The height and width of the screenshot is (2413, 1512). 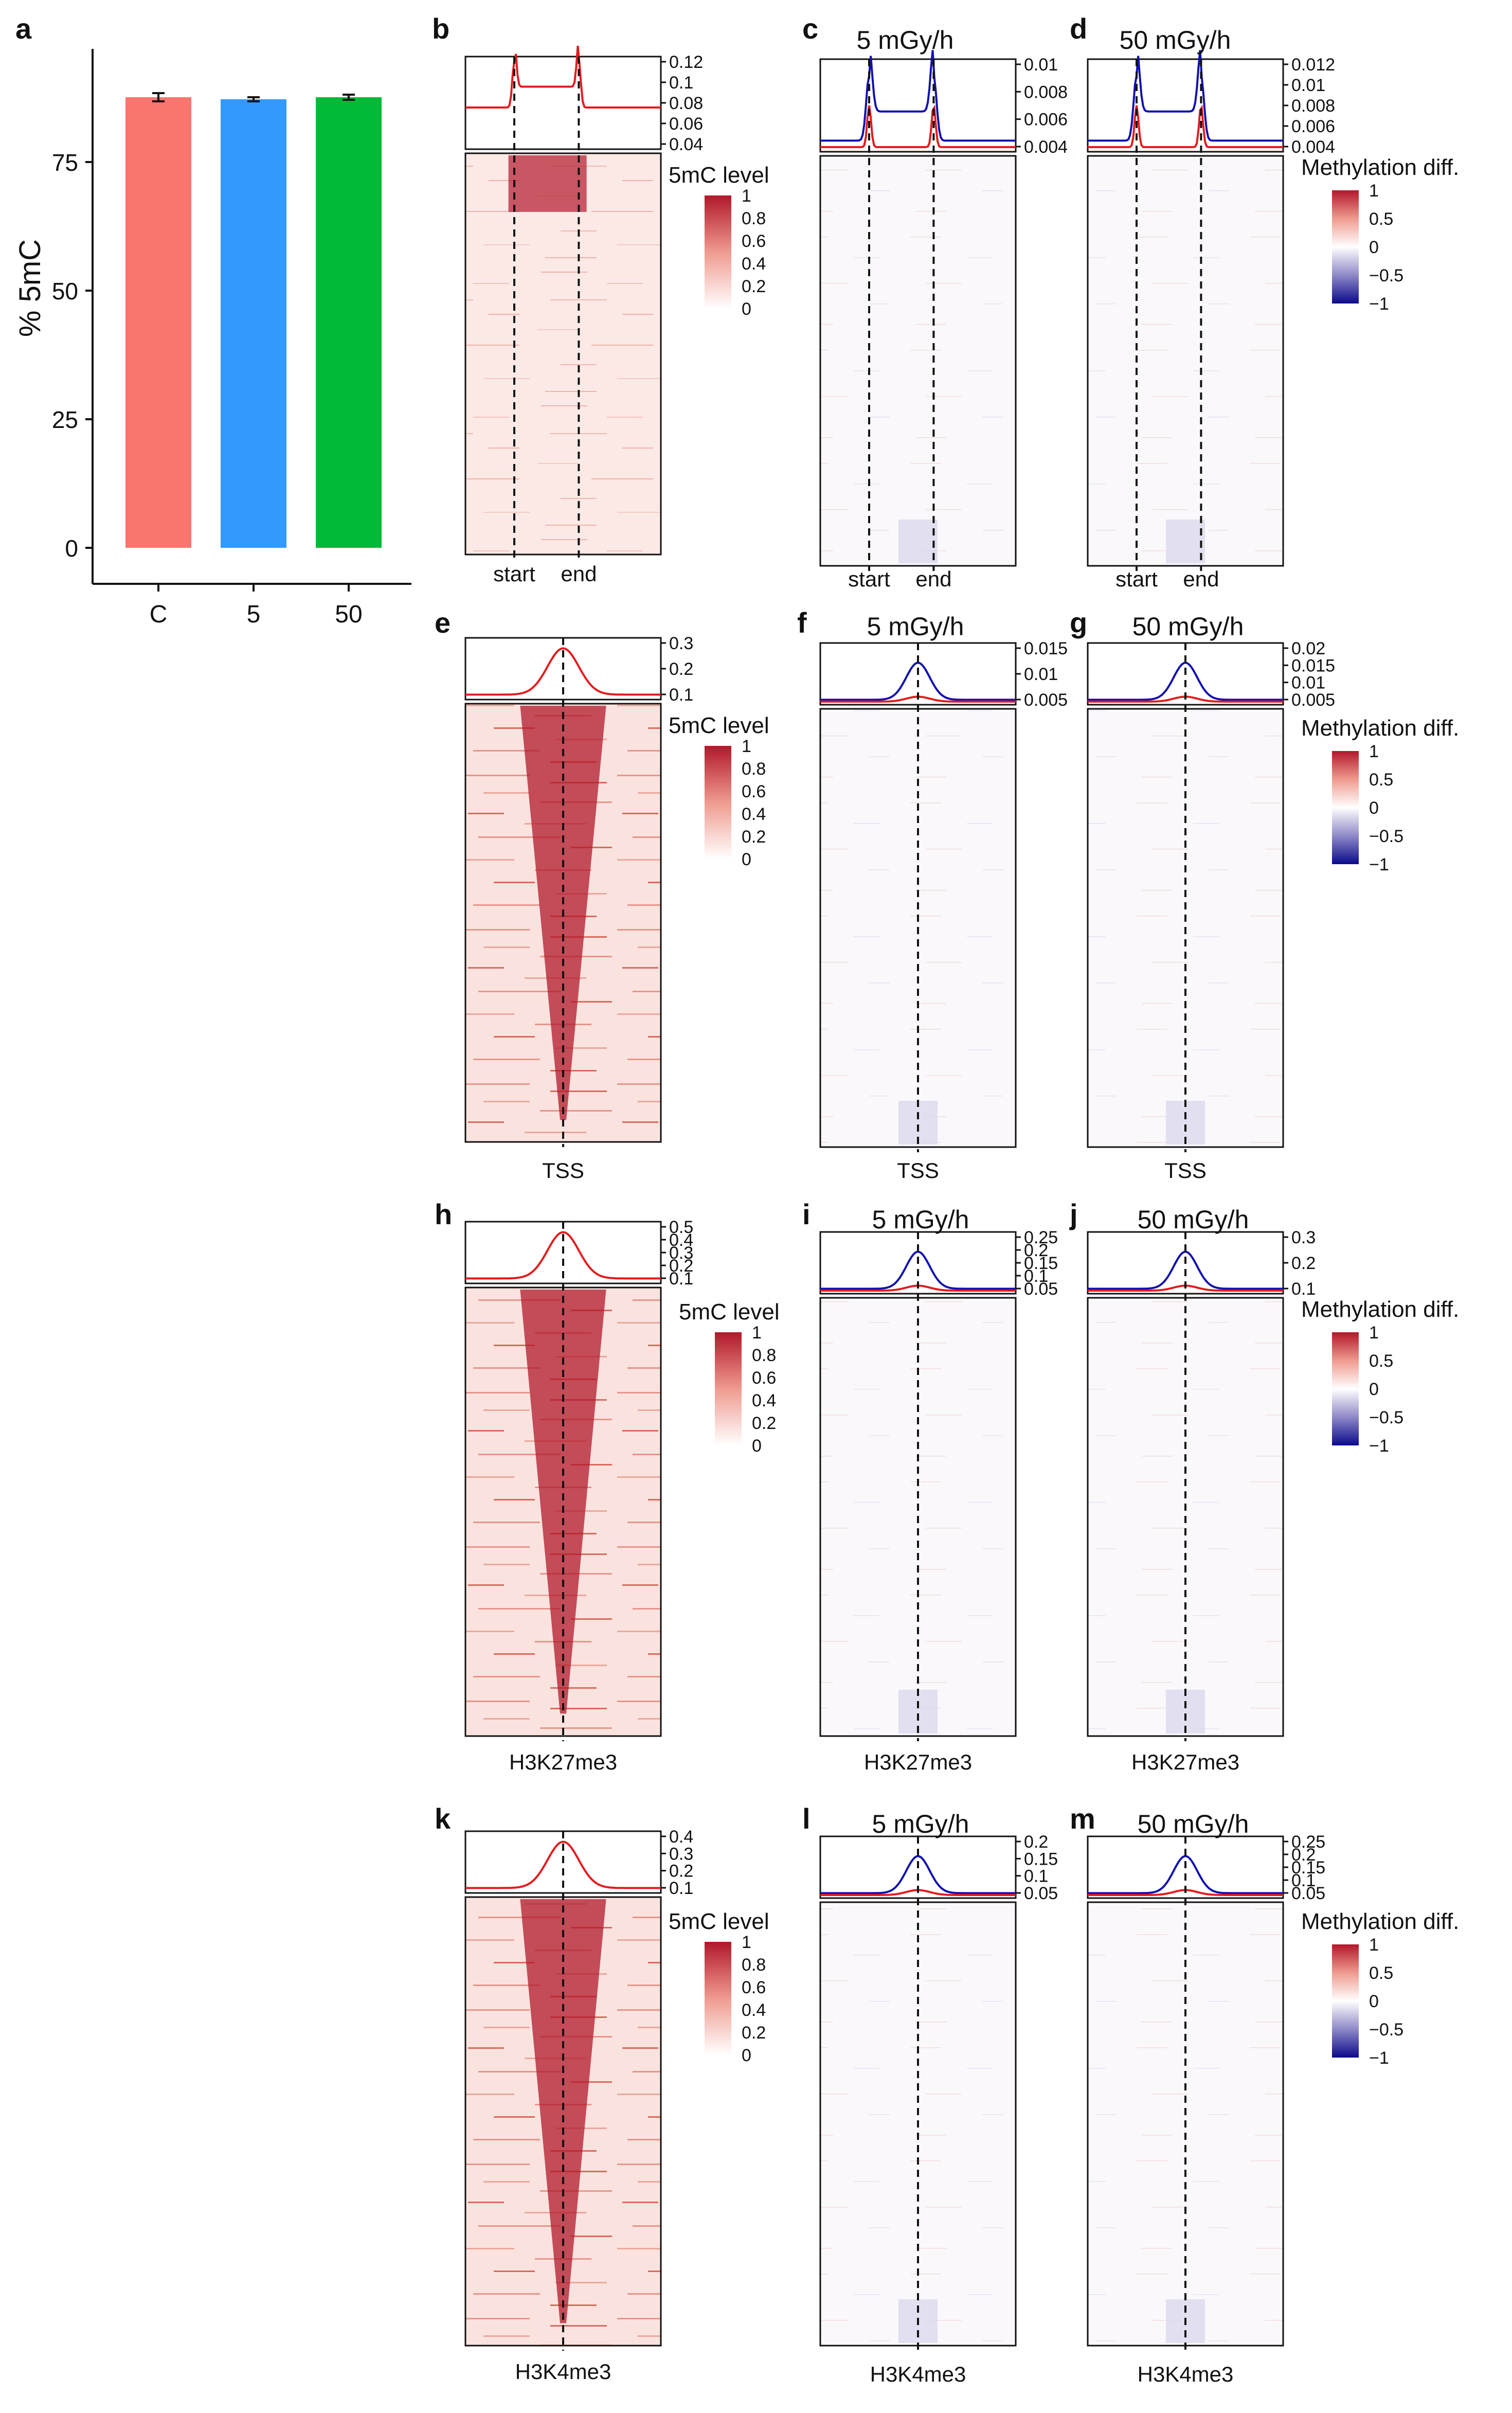 I want to click on panel-letter-m: m, so click(x=1082, y=1818).